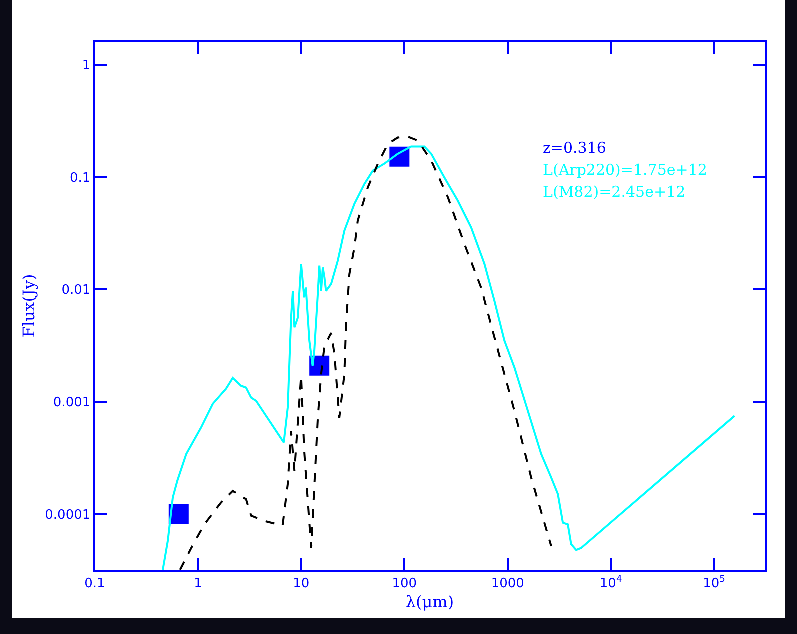  What do you see at coordinates (95, 584) in the screenshot?
I see `x-tick-label: 0.1` at bounding box center [95, 584].